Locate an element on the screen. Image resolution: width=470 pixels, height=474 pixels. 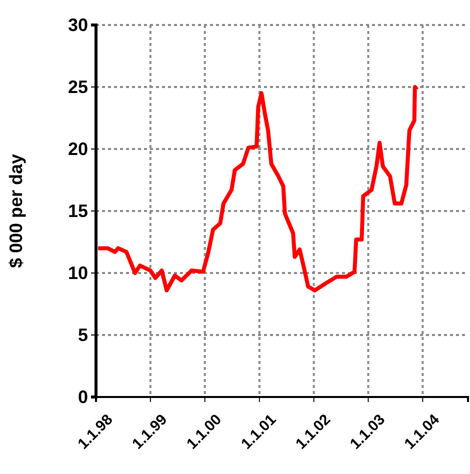
y-tick-label: 30 is located at coordinates (78, 24).